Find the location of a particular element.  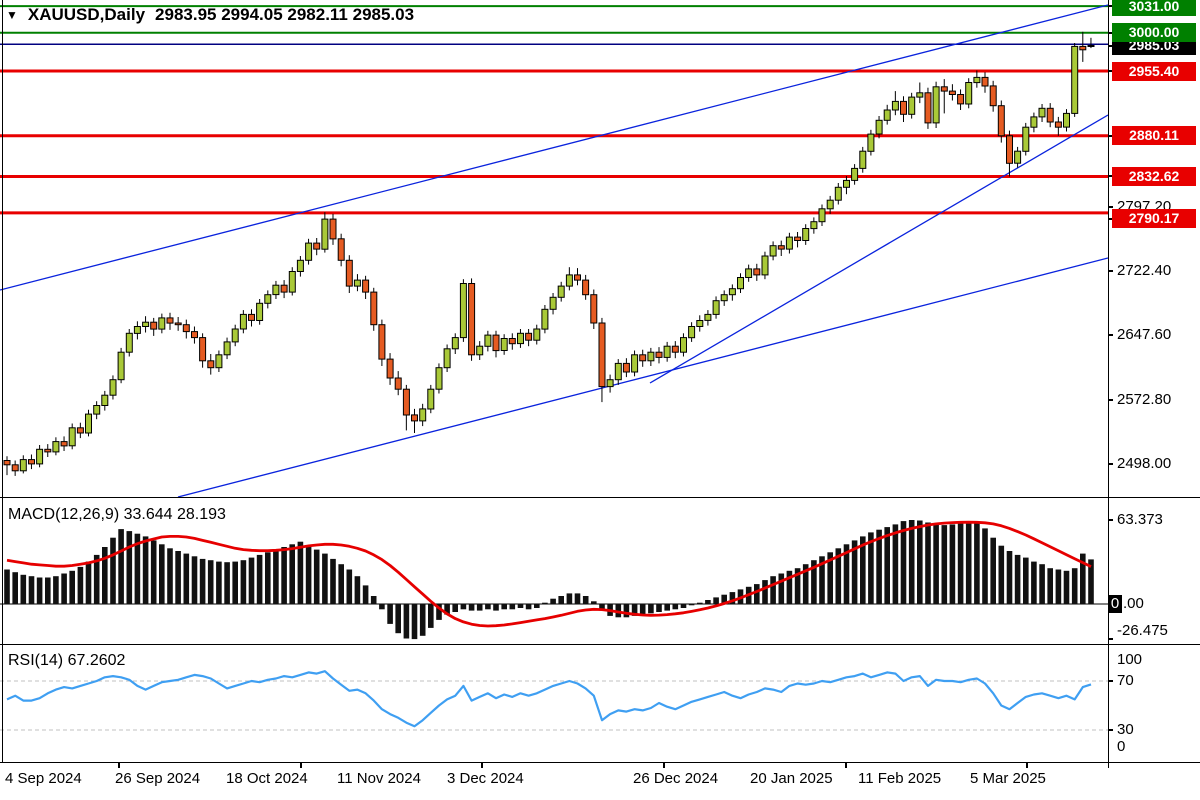

date-label: 26 Dec 2024 is located at coordinates (676, 778).